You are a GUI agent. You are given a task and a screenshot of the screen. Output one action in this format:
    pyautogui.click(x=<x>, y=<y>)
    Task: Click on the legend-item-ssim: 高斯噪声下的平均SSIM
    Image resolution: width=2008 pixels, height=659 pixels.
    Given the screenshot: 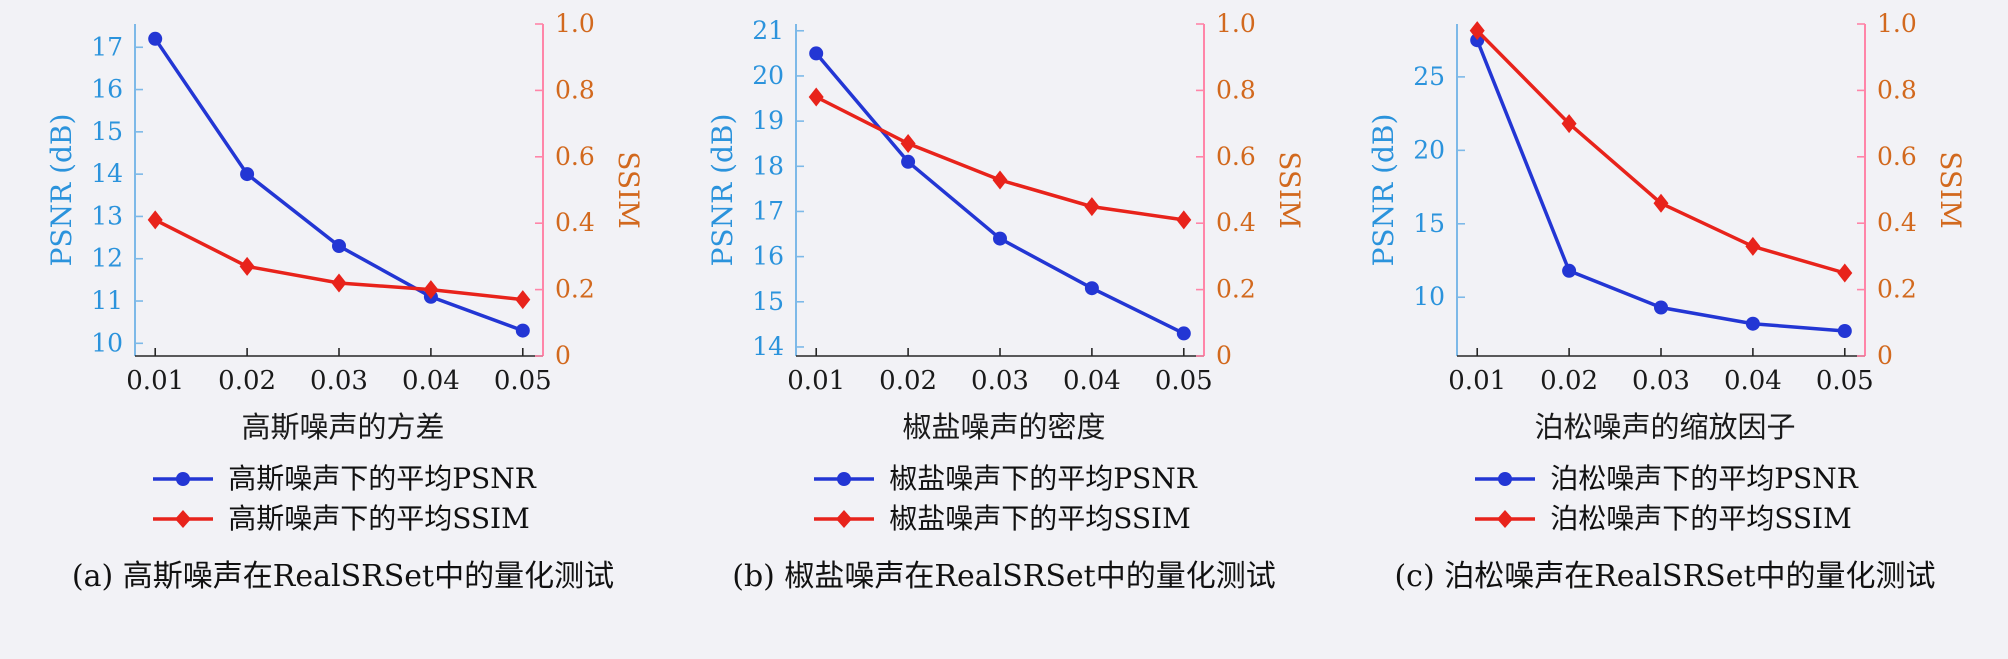 What is the action you would take?
    pyautogui.click(x=340, y=518)
    